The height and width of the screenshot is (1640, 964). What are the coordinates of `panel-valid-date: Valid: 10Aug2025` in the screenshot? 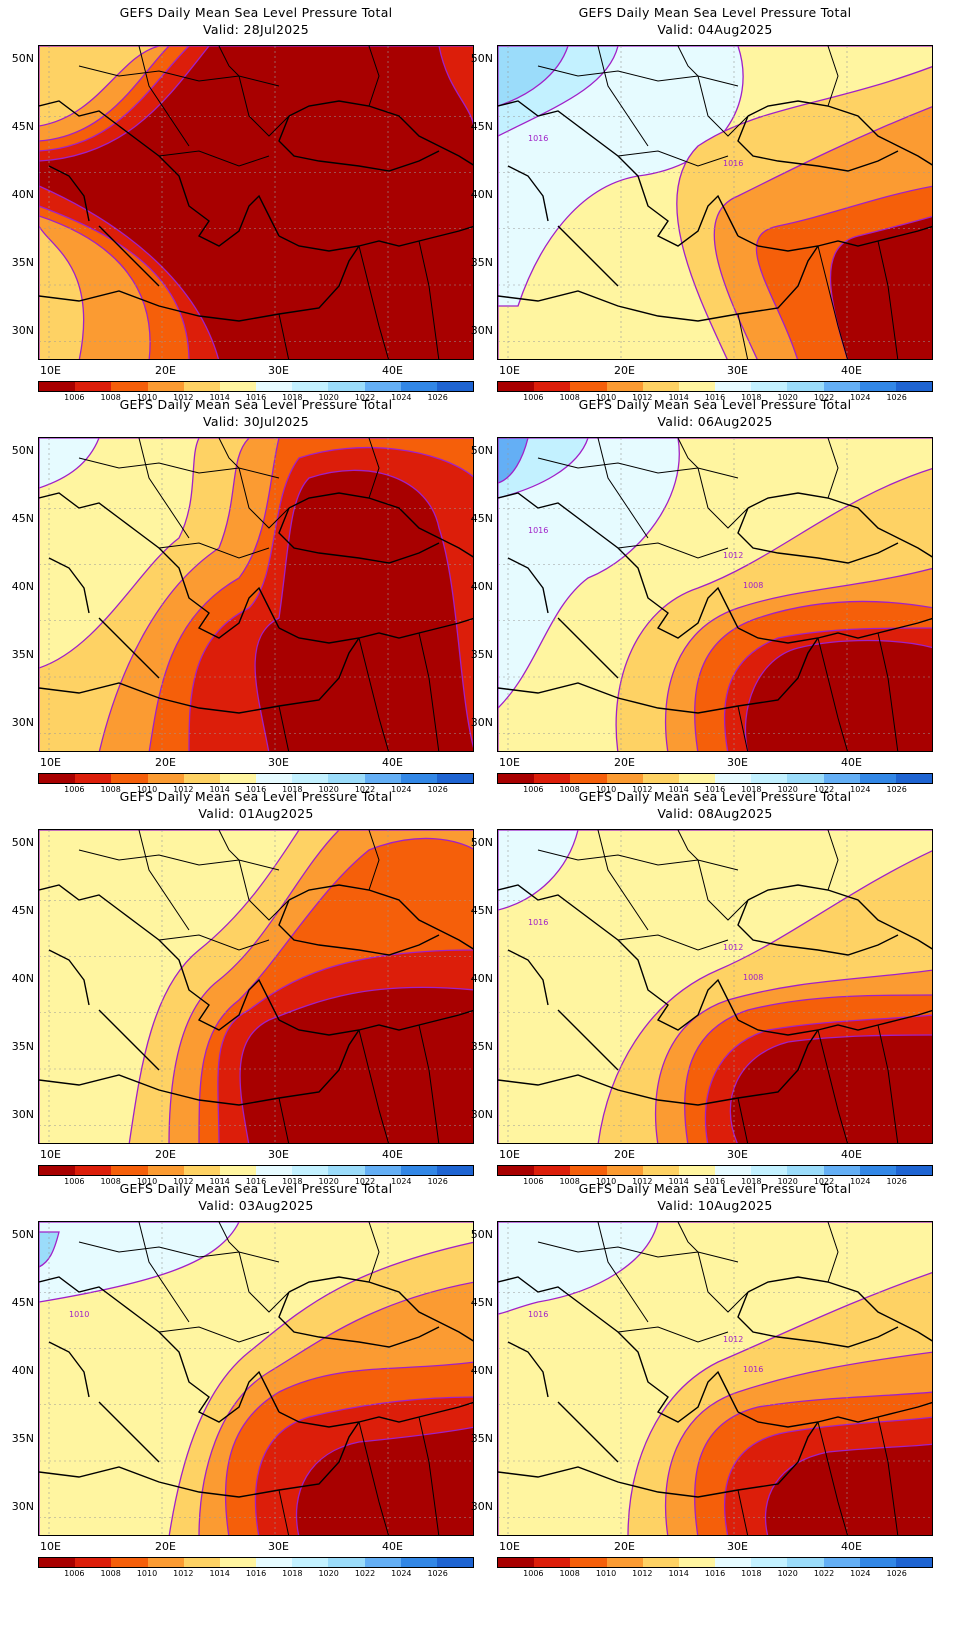 It's located at (715, 1205).